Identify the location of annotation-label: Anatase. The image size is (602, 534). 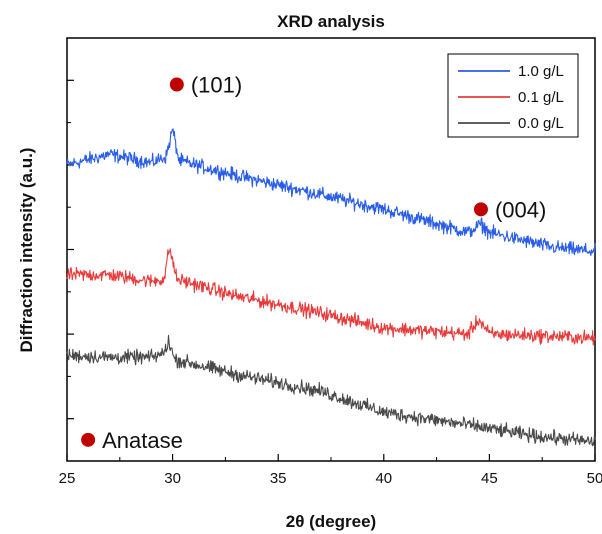
(142, 440).